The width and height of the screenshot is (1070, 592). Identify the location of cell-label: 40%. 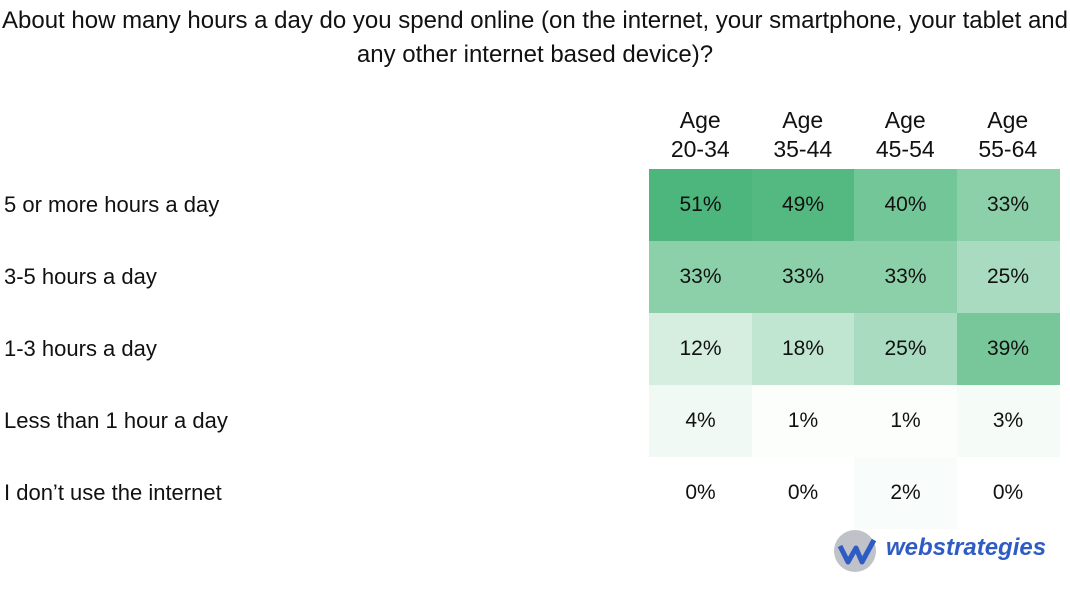
(905, 204).